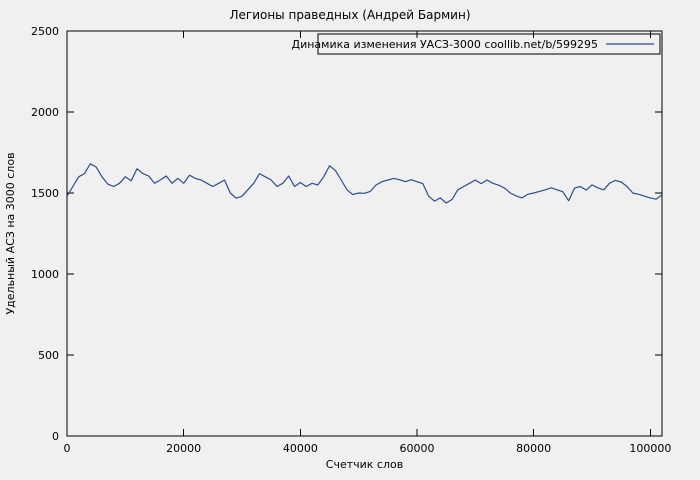  What do you see at coordinates (55, 436) in the screenshot?
I see `y-tick-label: 0` at bounding box center [55, 436].